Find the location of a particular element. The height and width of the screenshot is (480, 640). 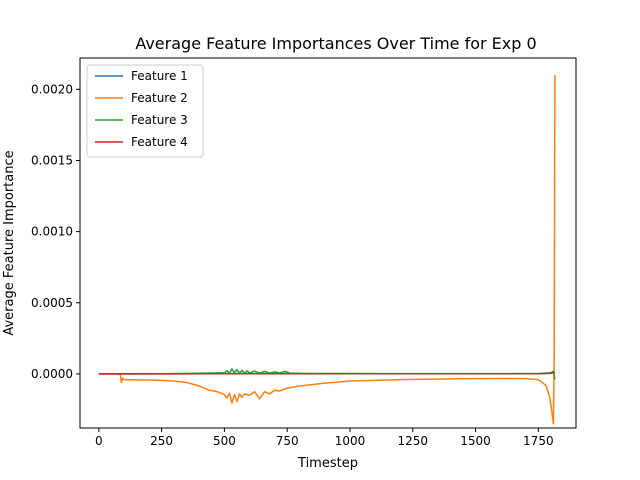

legend-box is located at coordinates (145, 111).